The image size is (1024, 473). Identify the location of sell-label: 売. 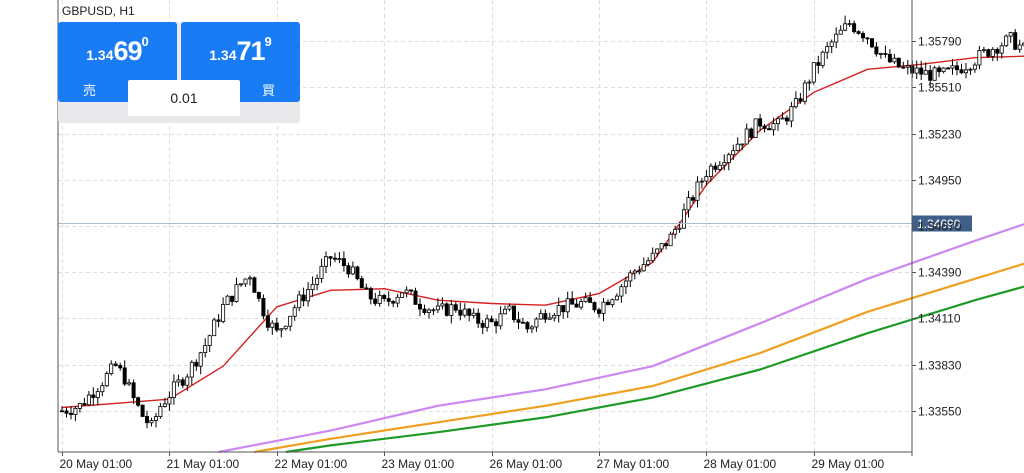
(90, 90).